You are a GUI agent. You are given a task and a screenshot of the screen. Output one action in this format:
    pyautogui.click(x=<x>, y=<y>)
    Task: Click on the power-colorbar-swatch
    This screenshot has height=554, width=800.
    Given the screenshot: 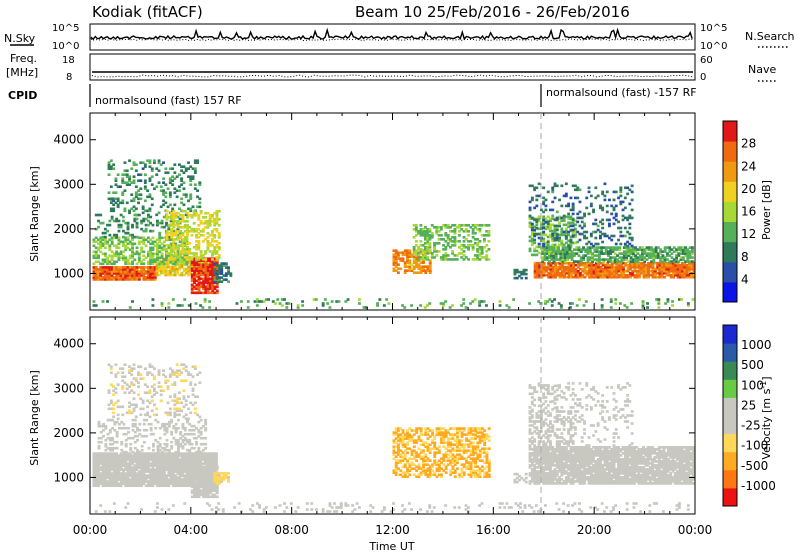 What is the action you would take?
    pyautogui.click(x=730, y=232)
    